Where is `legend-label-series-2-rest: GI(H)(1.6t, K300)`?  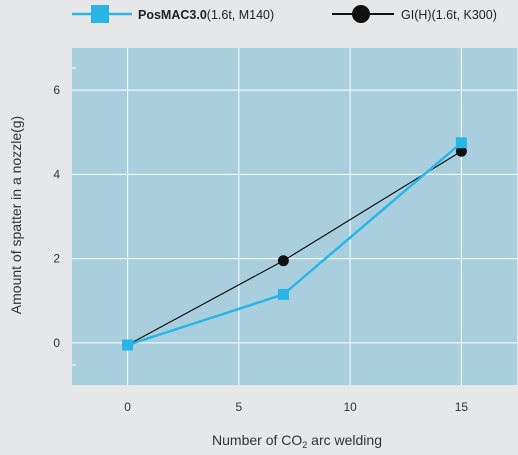 legend-label-series-2-rest: GI(H)(1.6t, K300) is located at coordinates (449, 15).